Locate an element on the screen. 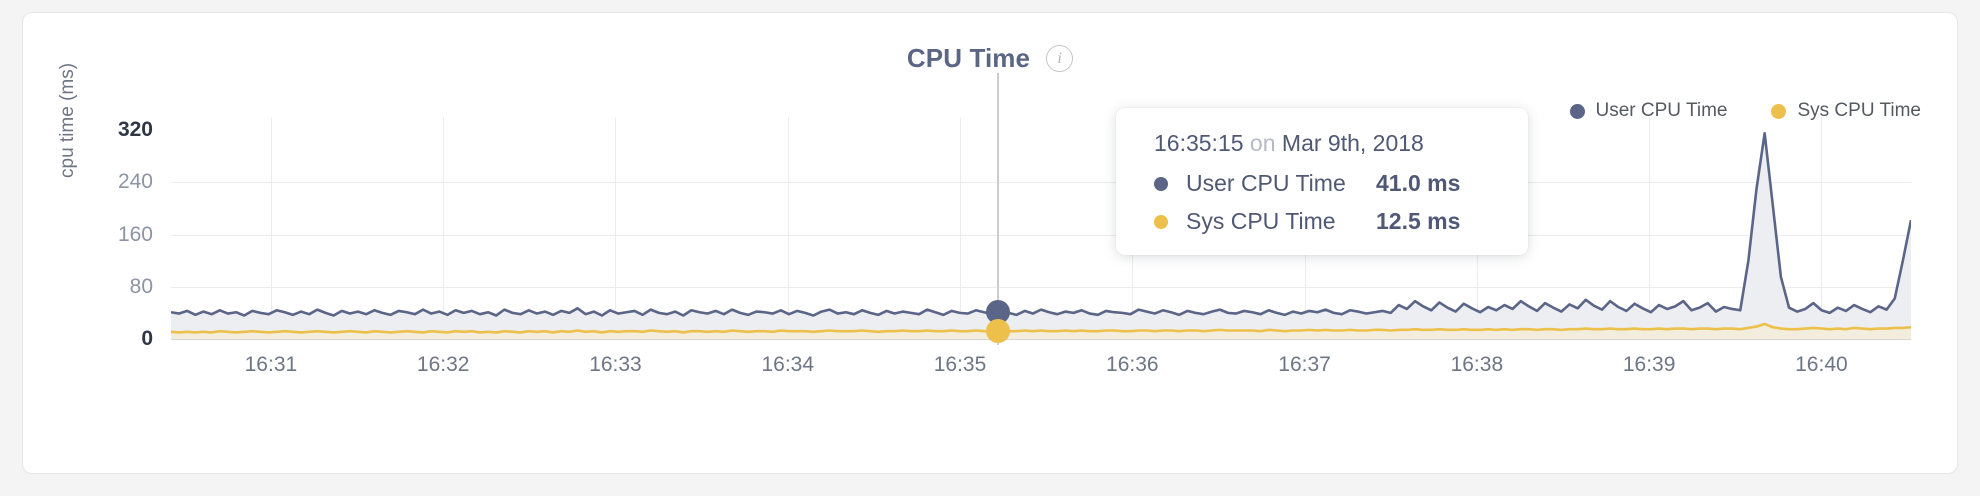 The height and width of the screenshot is (496, 1980). legend-label-sys-cpu-time: Sys CPU Time is located at coordinates (1859, 110).